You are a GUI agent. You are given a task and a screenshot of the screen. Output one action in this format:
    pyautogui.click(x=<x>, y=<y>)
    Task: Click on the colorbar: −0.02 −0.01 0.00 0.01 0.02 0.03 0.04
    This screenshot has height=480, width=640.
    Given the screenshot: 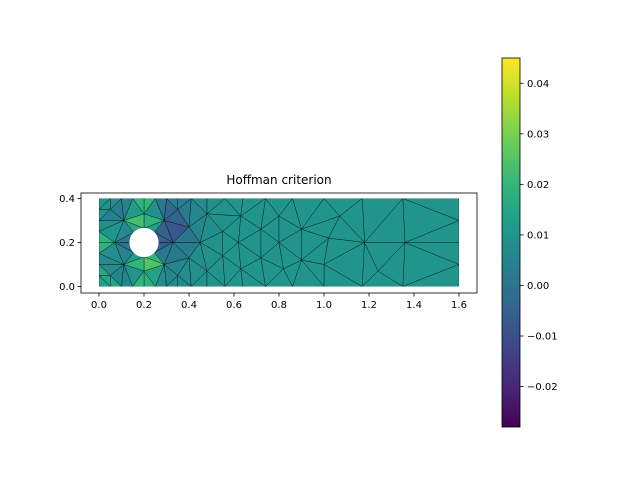 What is the action you would take?
    pyautogui.click(x=529, y=242)
    